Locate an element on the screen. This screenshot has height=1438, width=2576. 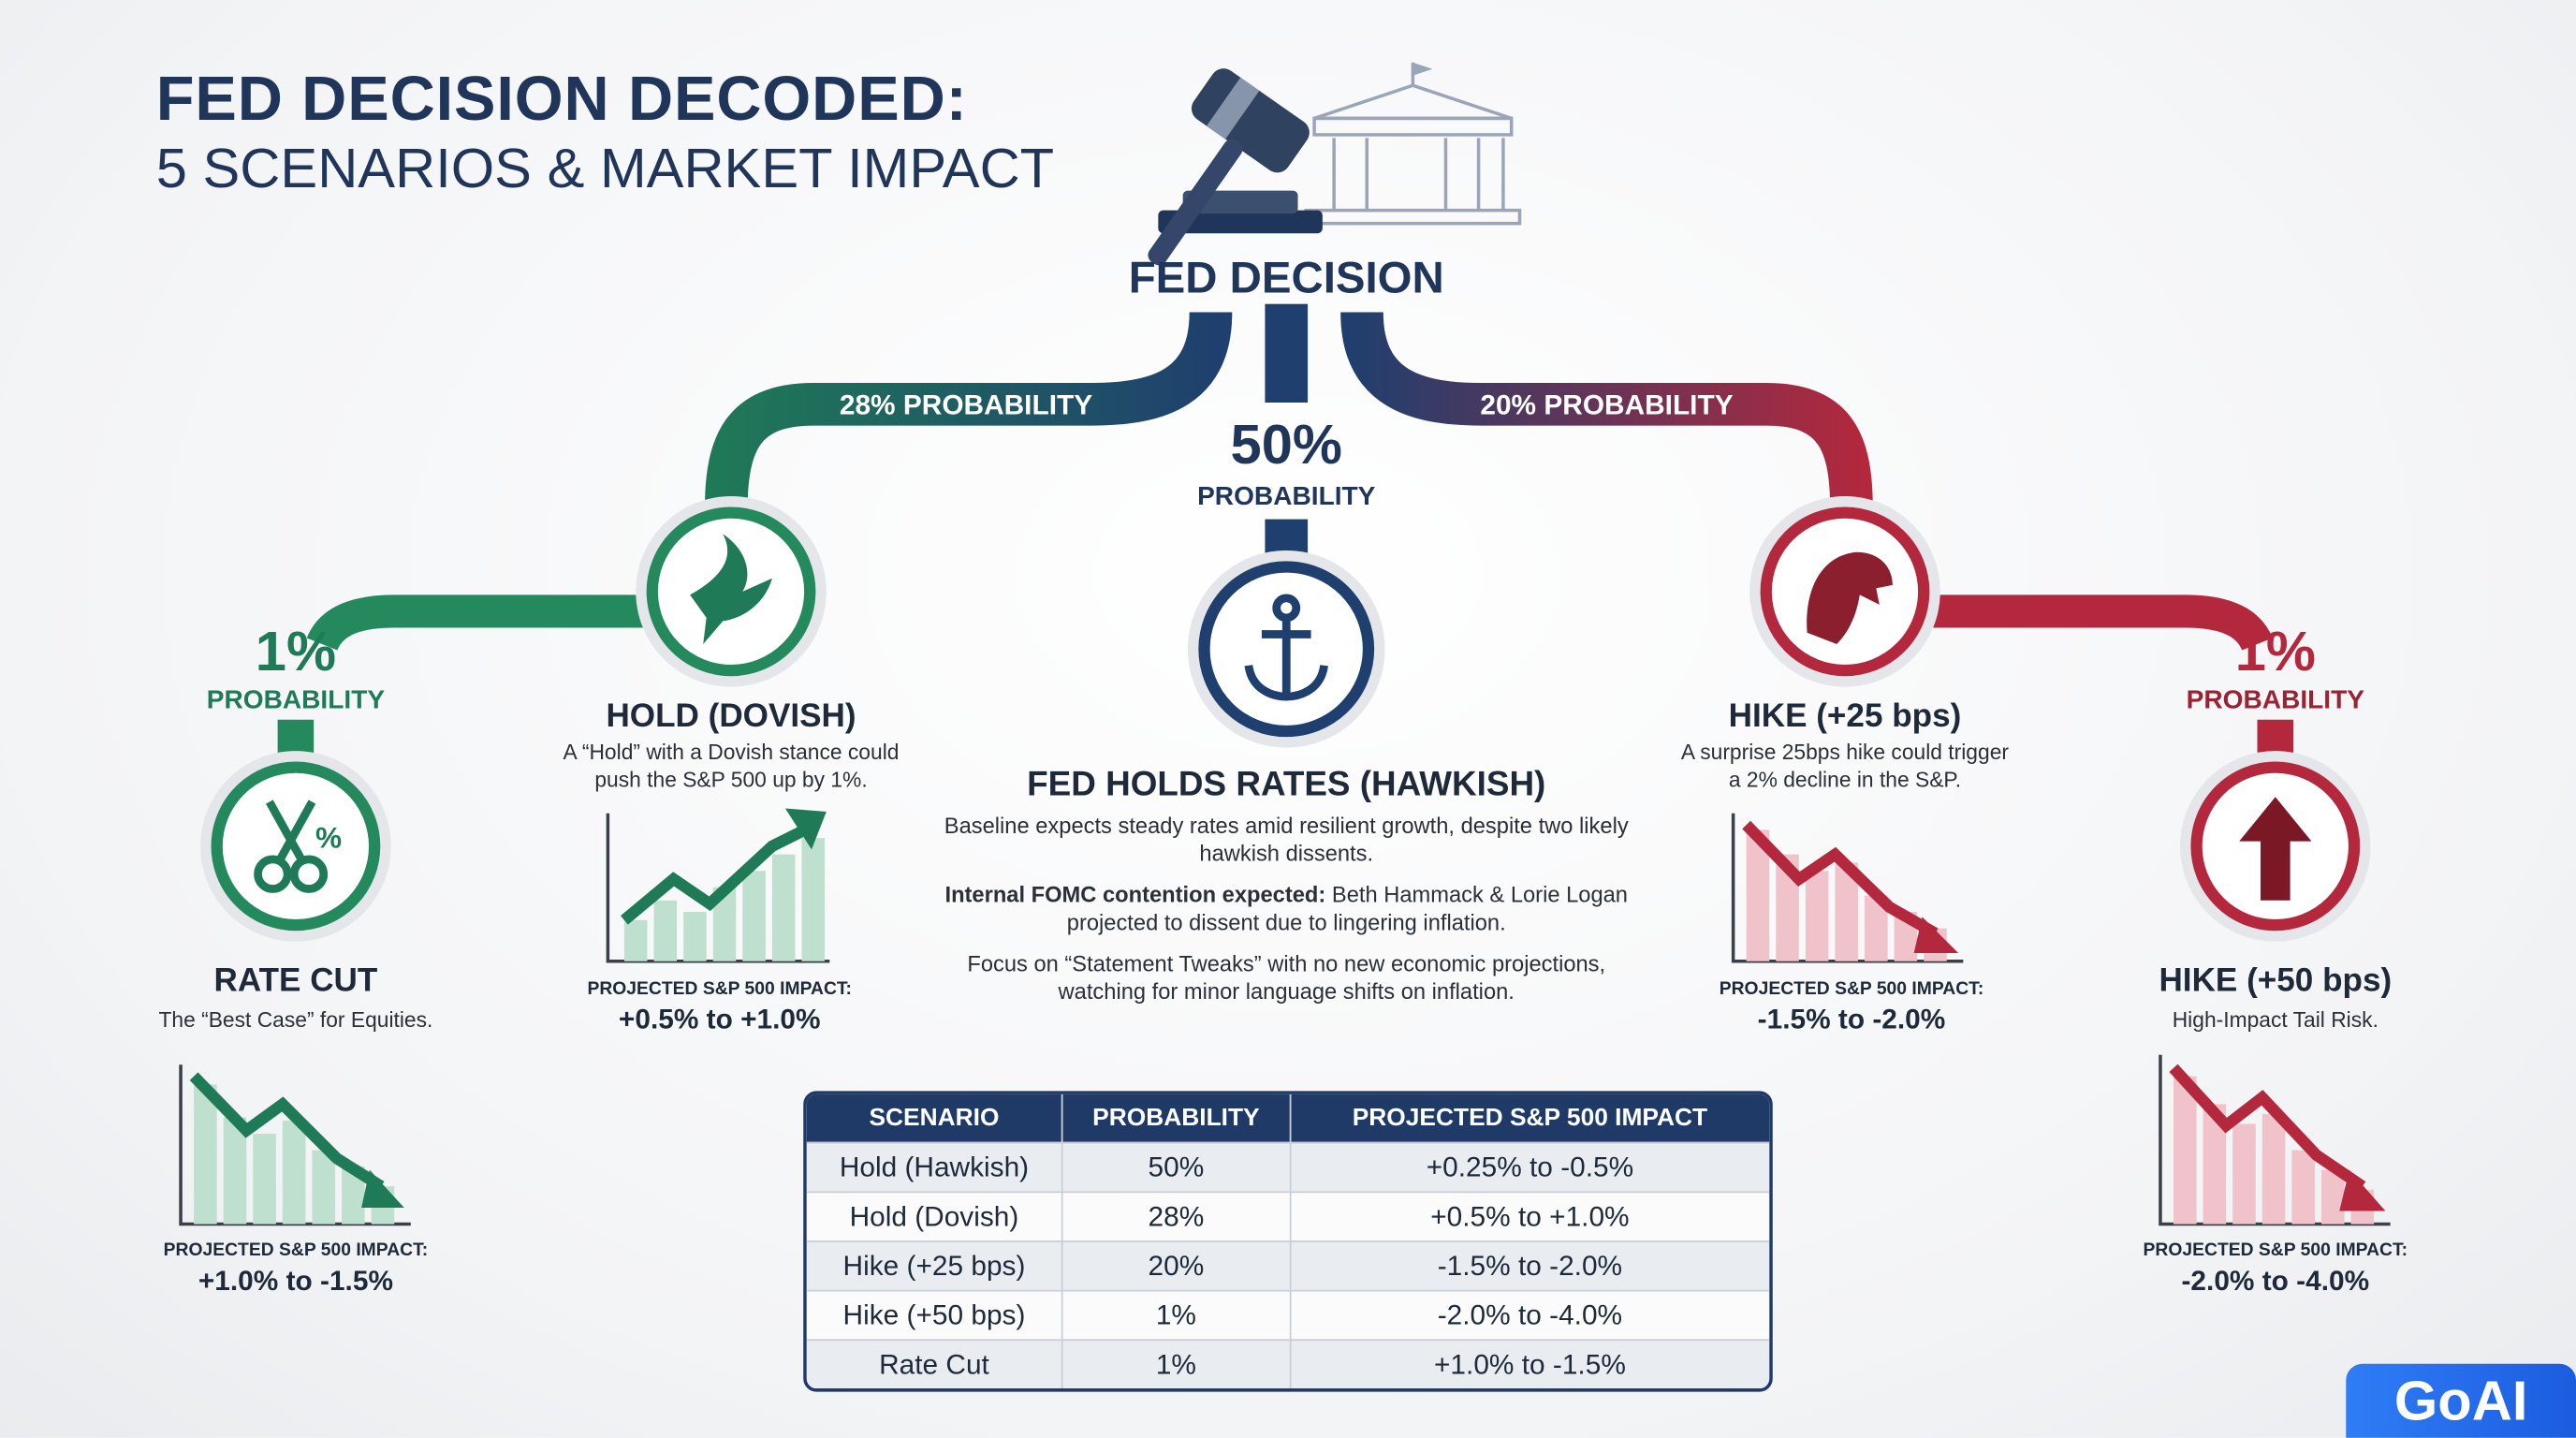
scenario-name: HOLD (DOVISH) is located at coordinates (731, 716).